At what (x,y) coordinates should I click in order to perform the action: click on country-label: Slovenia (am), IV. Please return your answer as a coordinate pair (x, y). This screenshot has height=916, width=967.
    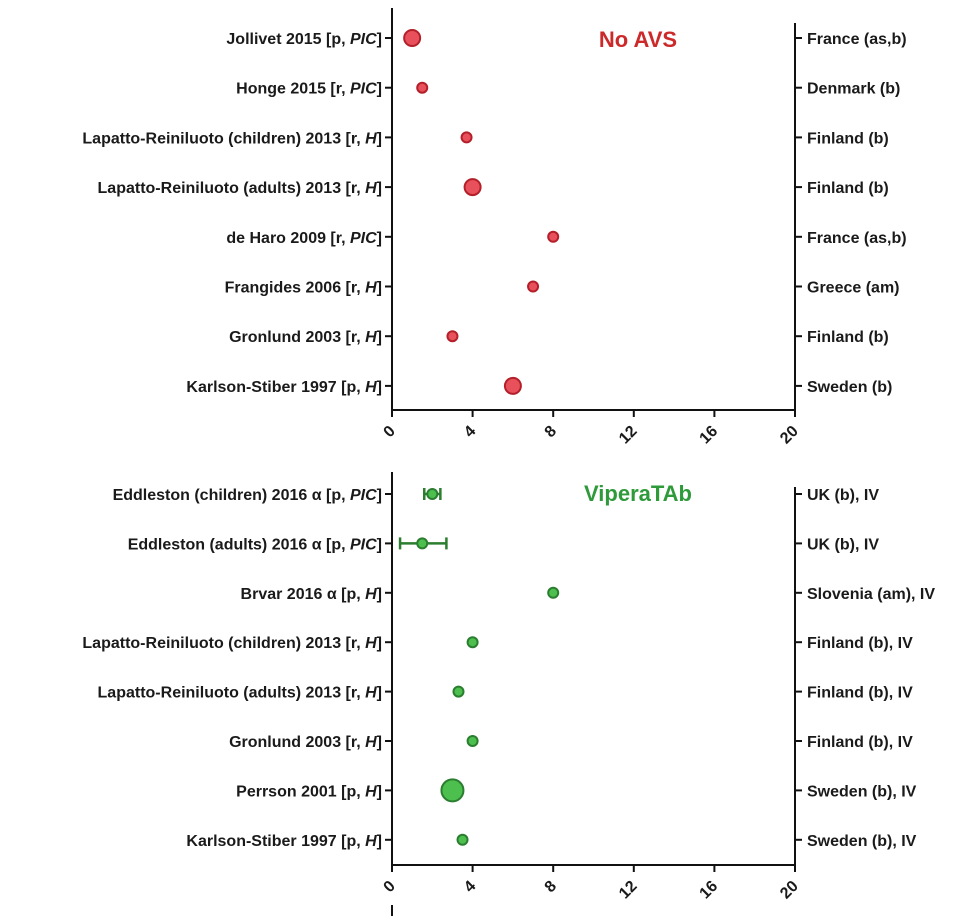
    Looking at the image, I should click on (871, 594).